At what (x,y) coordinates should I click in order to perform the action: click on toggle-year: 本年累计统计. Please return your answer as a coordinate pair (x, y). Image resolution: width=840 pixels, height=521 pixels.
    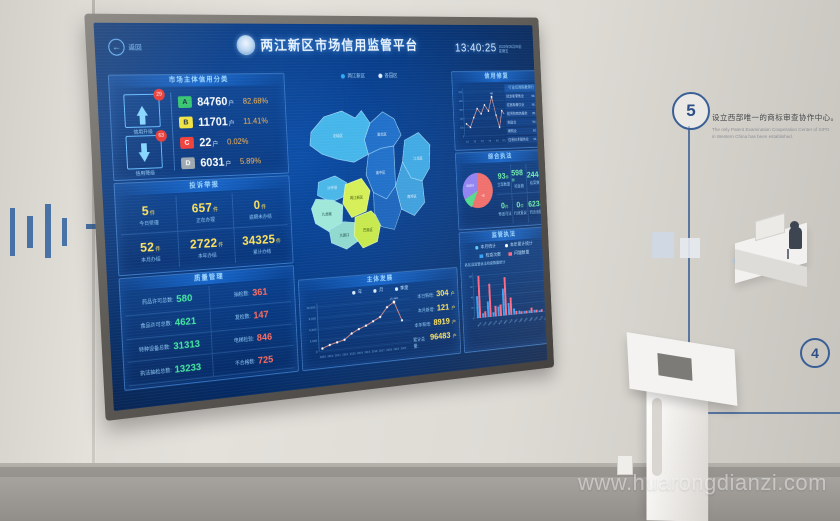
    Looking at the image, I should click on (518, 244).